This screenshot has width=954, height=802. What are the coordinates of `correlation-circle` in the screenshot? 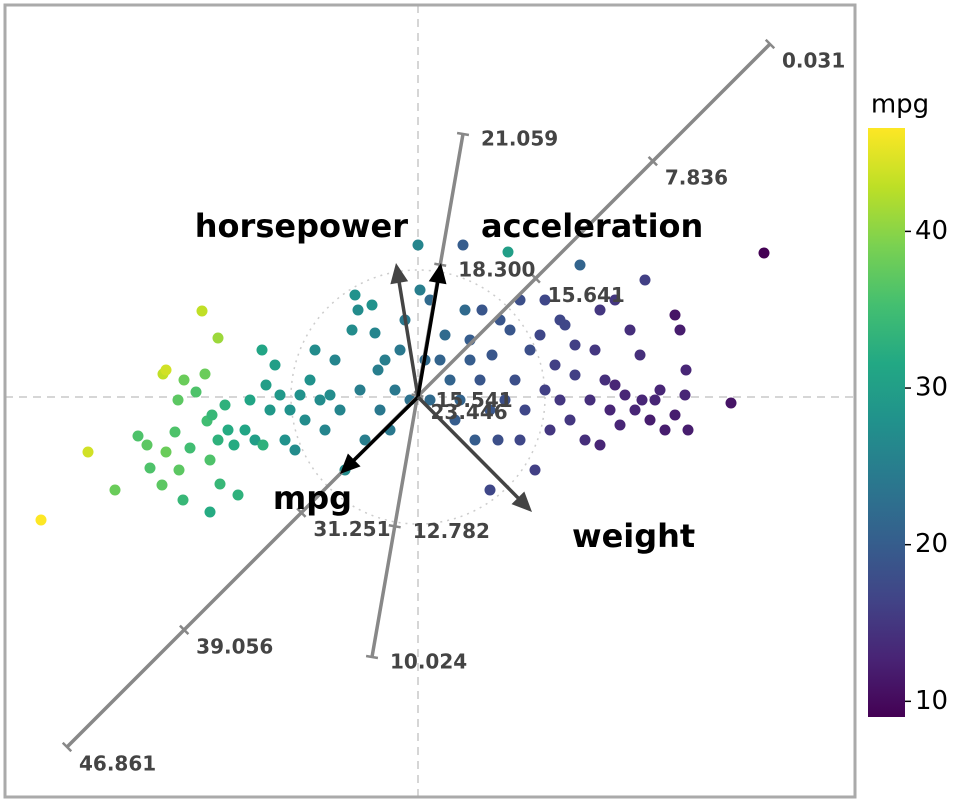 It's located at (418, 397).